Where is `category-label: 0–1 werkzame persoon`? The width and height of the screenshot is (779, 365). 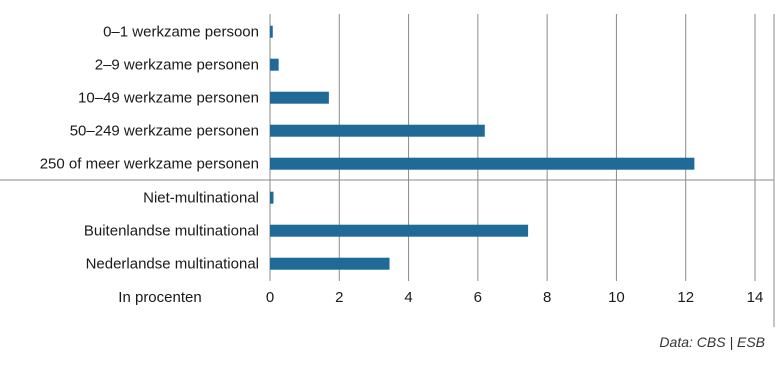 category-label: 0–1 werkzame persoon is located at coordinates (181, 32).